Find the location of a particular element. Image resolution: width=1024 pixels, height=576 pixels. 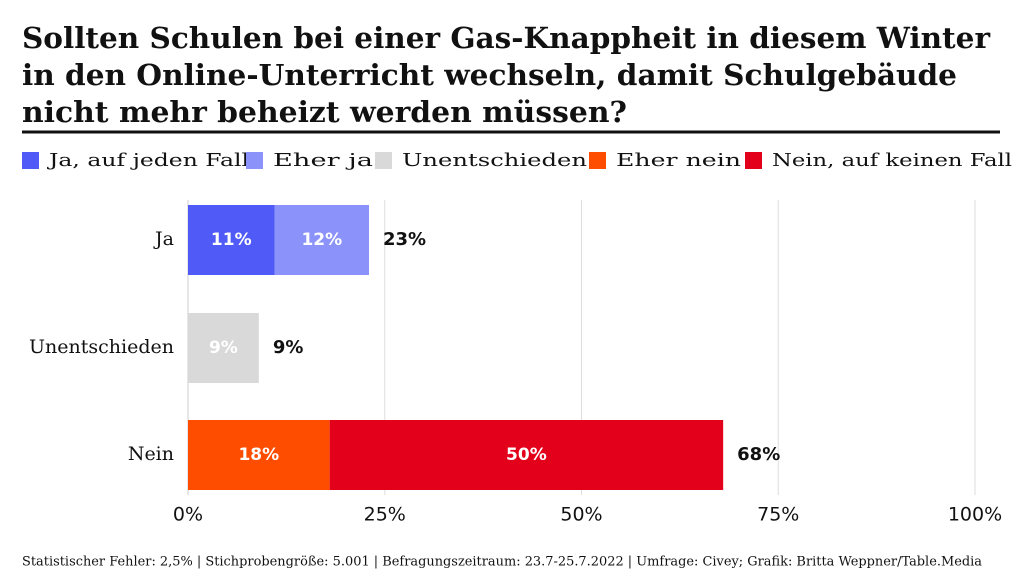

x-tick-label: 100% is located at coordinates (975, 515).